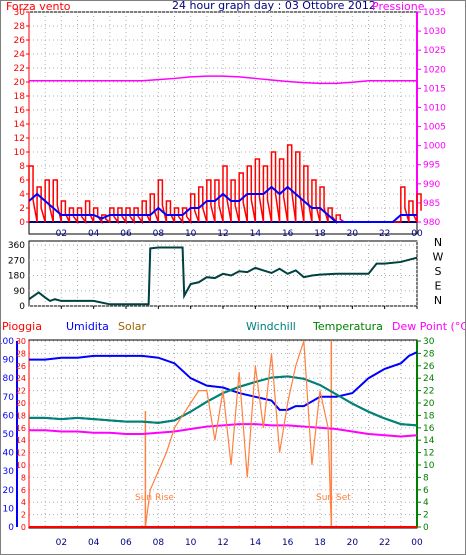  What do you see at coordinates (225, 184) in the screenshot?
I see `series-gust` at bounding box center [225, 184].